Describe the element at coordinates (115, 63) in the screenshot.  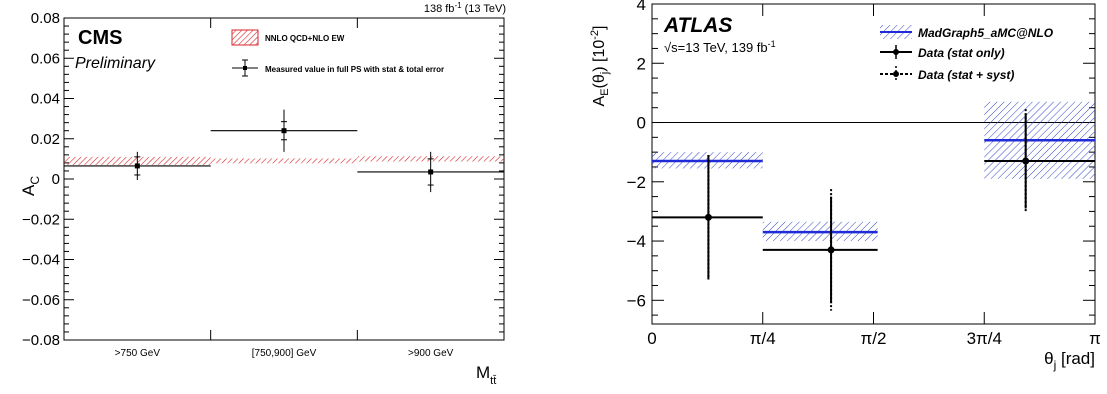
I see `cms-status-label: Preliminary` at that location.